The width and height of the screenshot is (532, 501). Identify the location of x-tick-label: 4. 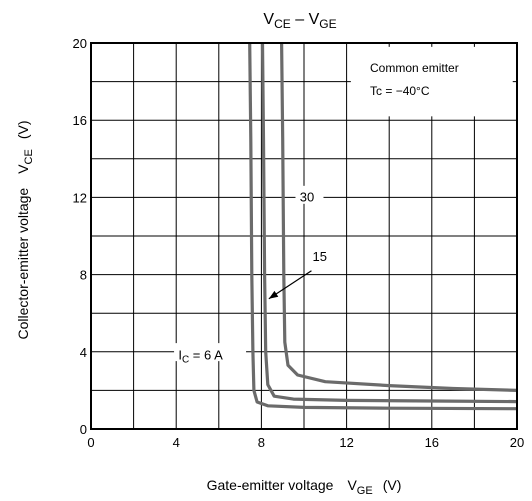
(176, 442).